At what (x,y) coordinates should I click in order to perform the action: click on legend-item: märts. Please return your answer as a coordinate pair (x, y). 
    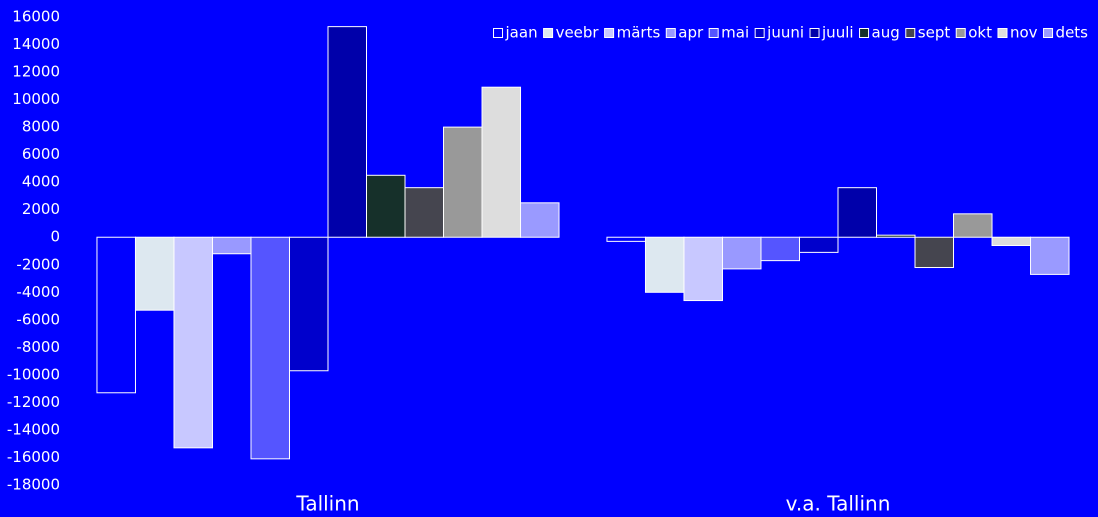
    Looking at the image, I should click on (632, 33).